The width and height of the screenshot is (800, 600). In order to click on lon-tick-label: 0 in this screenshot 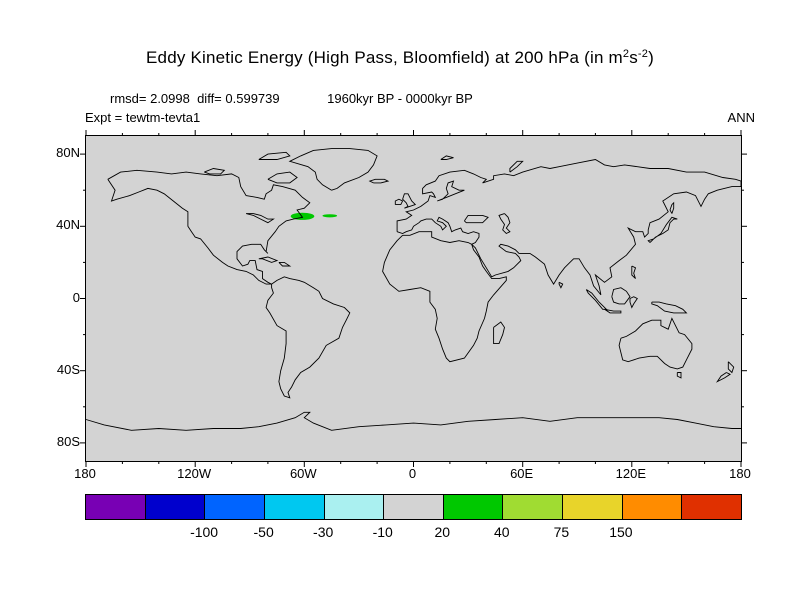, I will do `click(412, 473)`.